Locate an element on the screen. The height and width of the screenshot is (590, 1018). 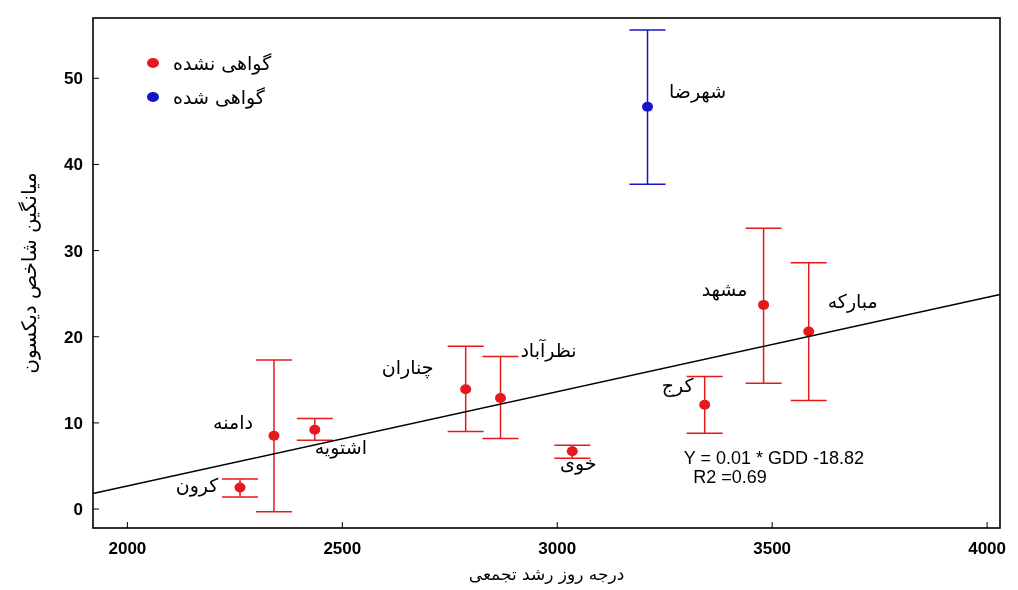
legend-label: گواهی نشده is located at coordinates (223, 63).